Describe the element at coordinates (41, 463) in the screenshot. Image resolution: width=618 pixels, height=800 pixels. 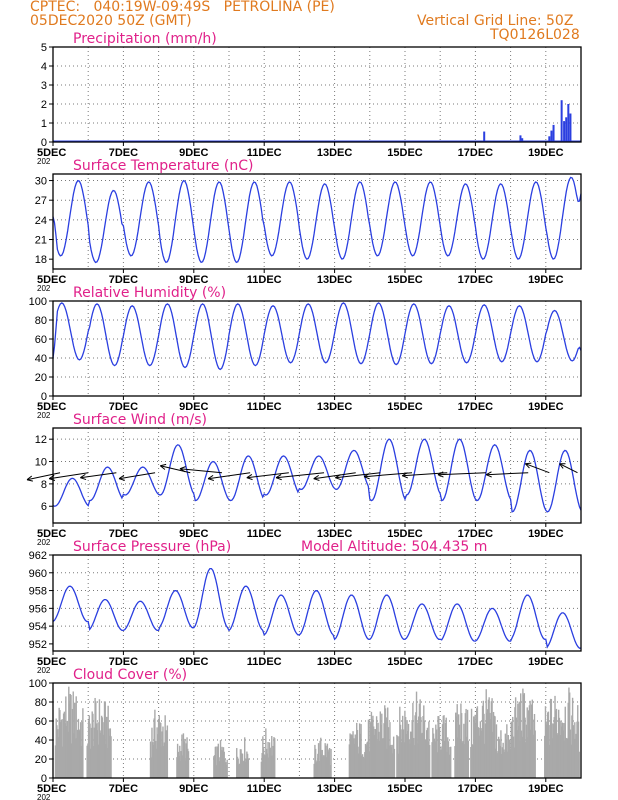
I see `y-tick-label: 10` at that location.